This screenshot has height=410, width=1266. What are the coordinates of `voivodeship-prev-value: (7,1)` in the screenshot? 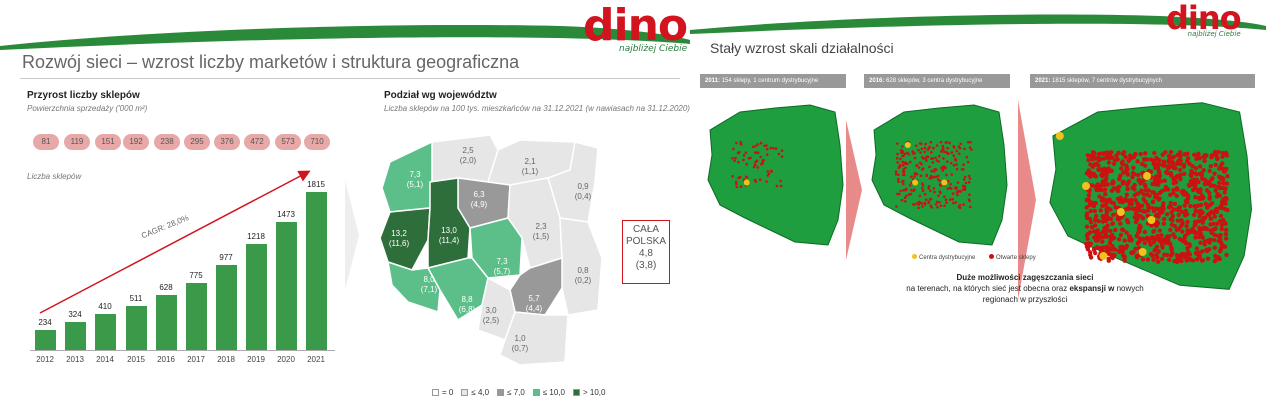 It's located at (429, 289).